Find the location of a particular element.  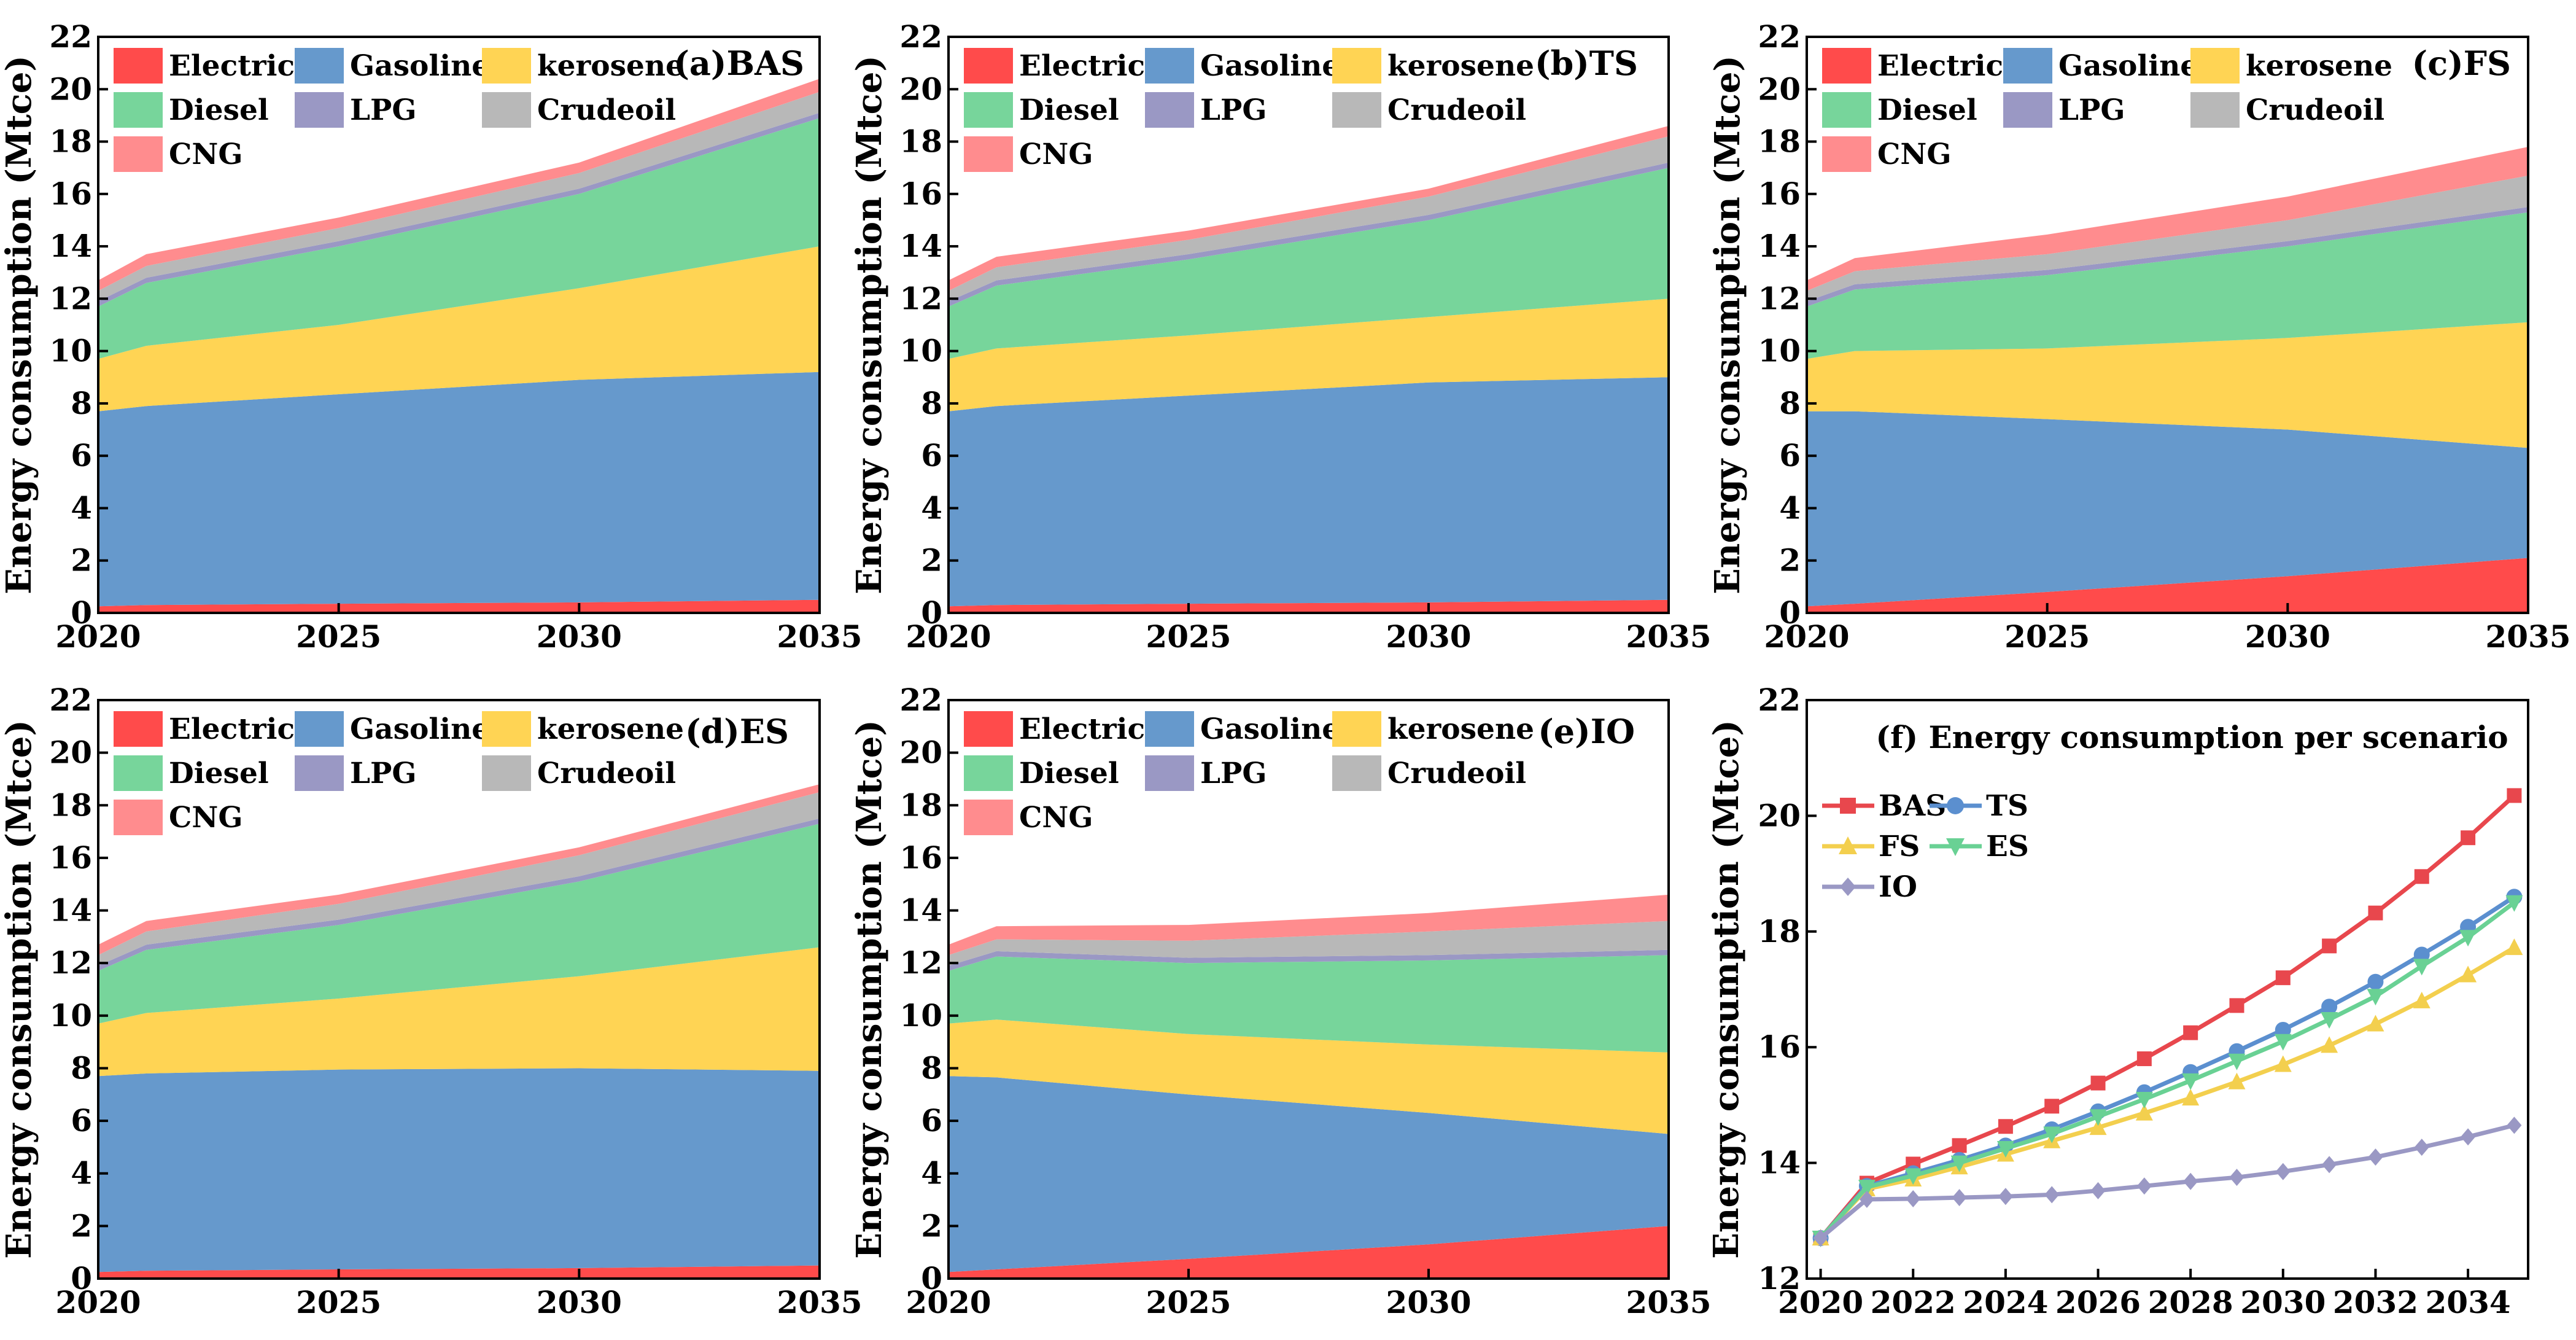

legend-label: Diesel is located at coordinates (1927, 110).